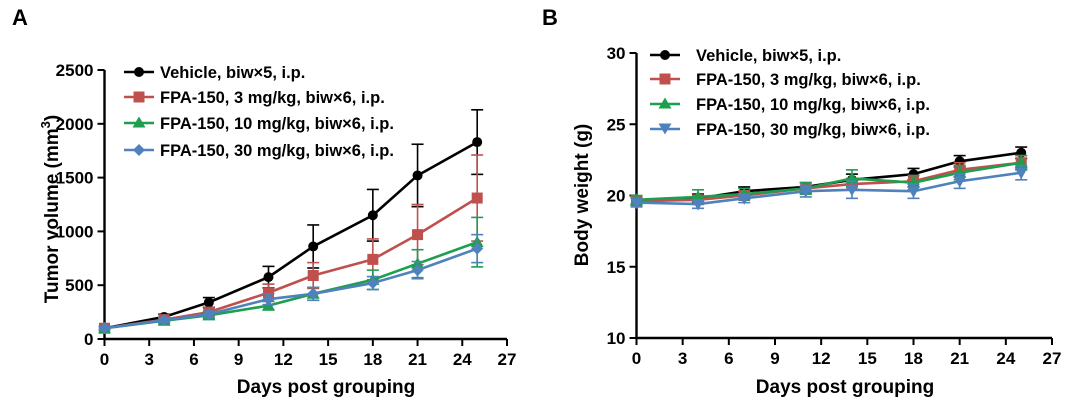 This screenshot has width=1080, height=410. I want to click on panel-a-y-axis-label: Tumor volume (mm3), so click(50, 209).